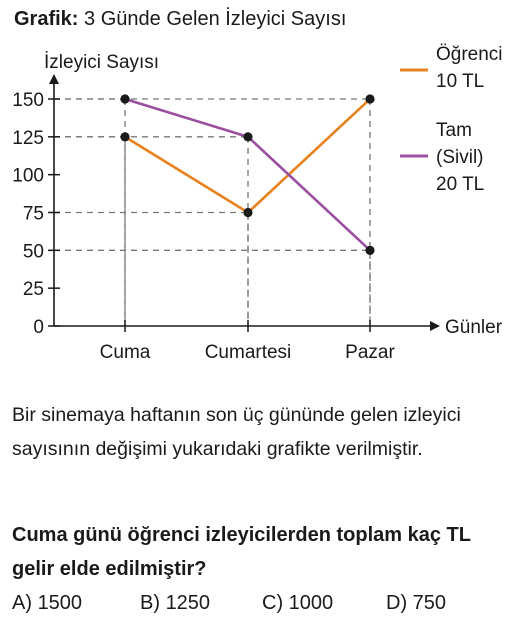 This screenshot has width=528, height=632. Describe the element at coordinates (33, 289) in the screenshot. I see `y-tick-label: 25` at that location.